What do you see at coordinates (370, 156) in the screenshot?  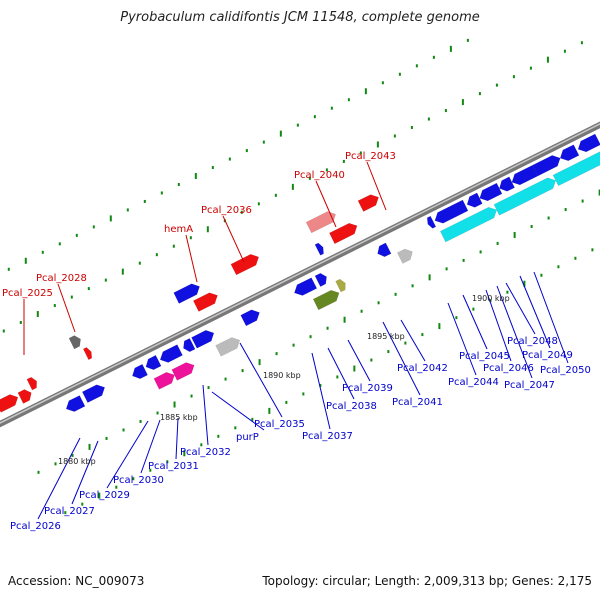 I see `gene-label-pcal_2043: Pcal_2043` at bounding box center [370, 156].